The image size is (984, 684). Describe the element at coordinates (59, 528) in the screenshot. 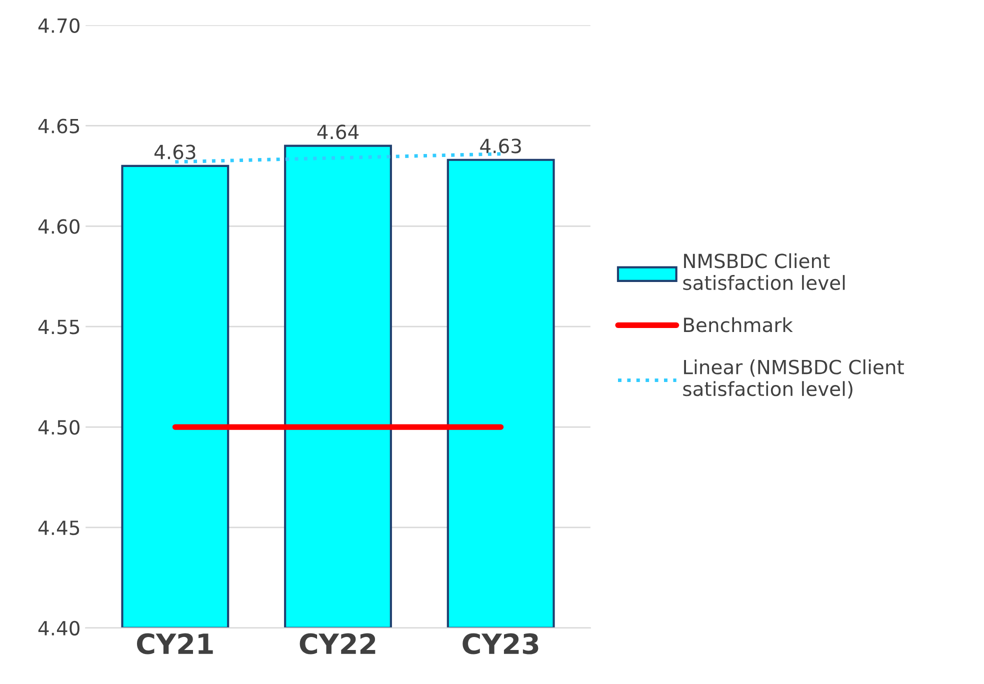

I see `y-tick-label: 4.45` at that location.